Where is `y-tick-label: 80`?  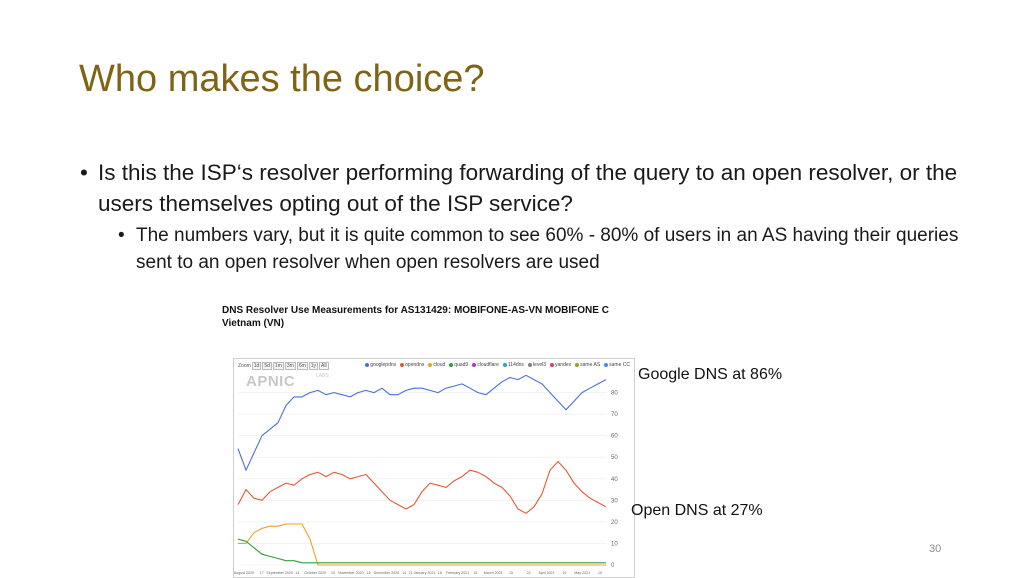
y-tick-label: 80 is located at coordinates (614, 394).